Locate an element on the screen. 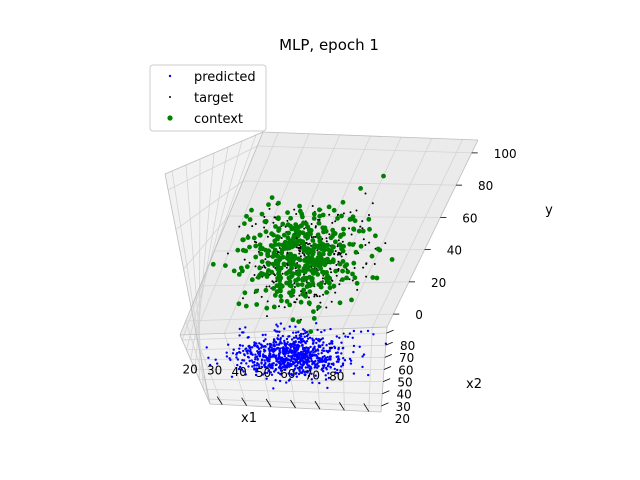 The image size is (640, 480). pane-edge is located at coordinates (187, 289).